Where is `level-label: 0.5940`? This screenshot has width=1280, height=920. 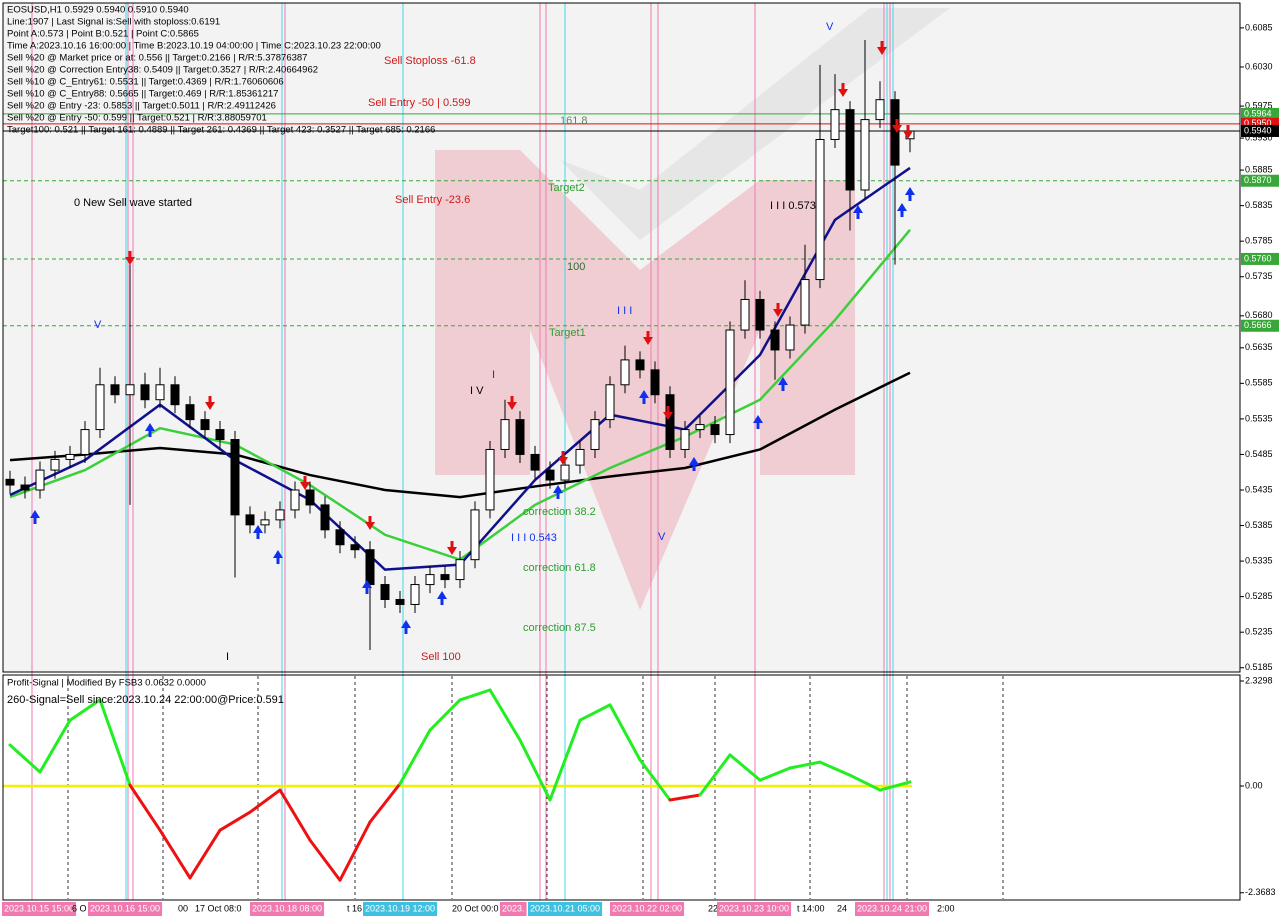
level-label: 0.5940 is located at coordinates (1258, 130).